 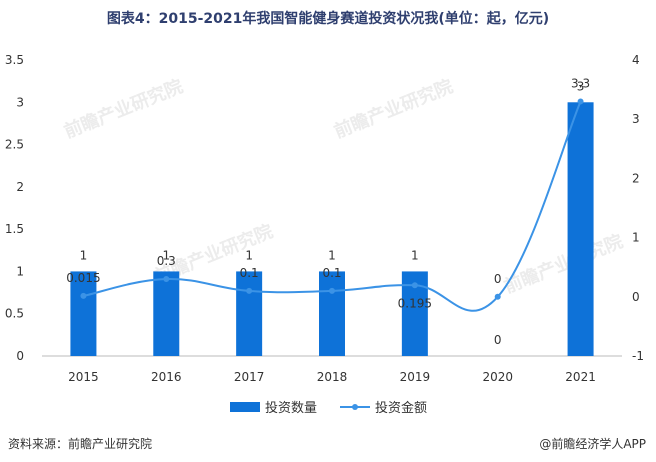 I want to click on x-tick-label: 2019, so click(x=415, y=377).